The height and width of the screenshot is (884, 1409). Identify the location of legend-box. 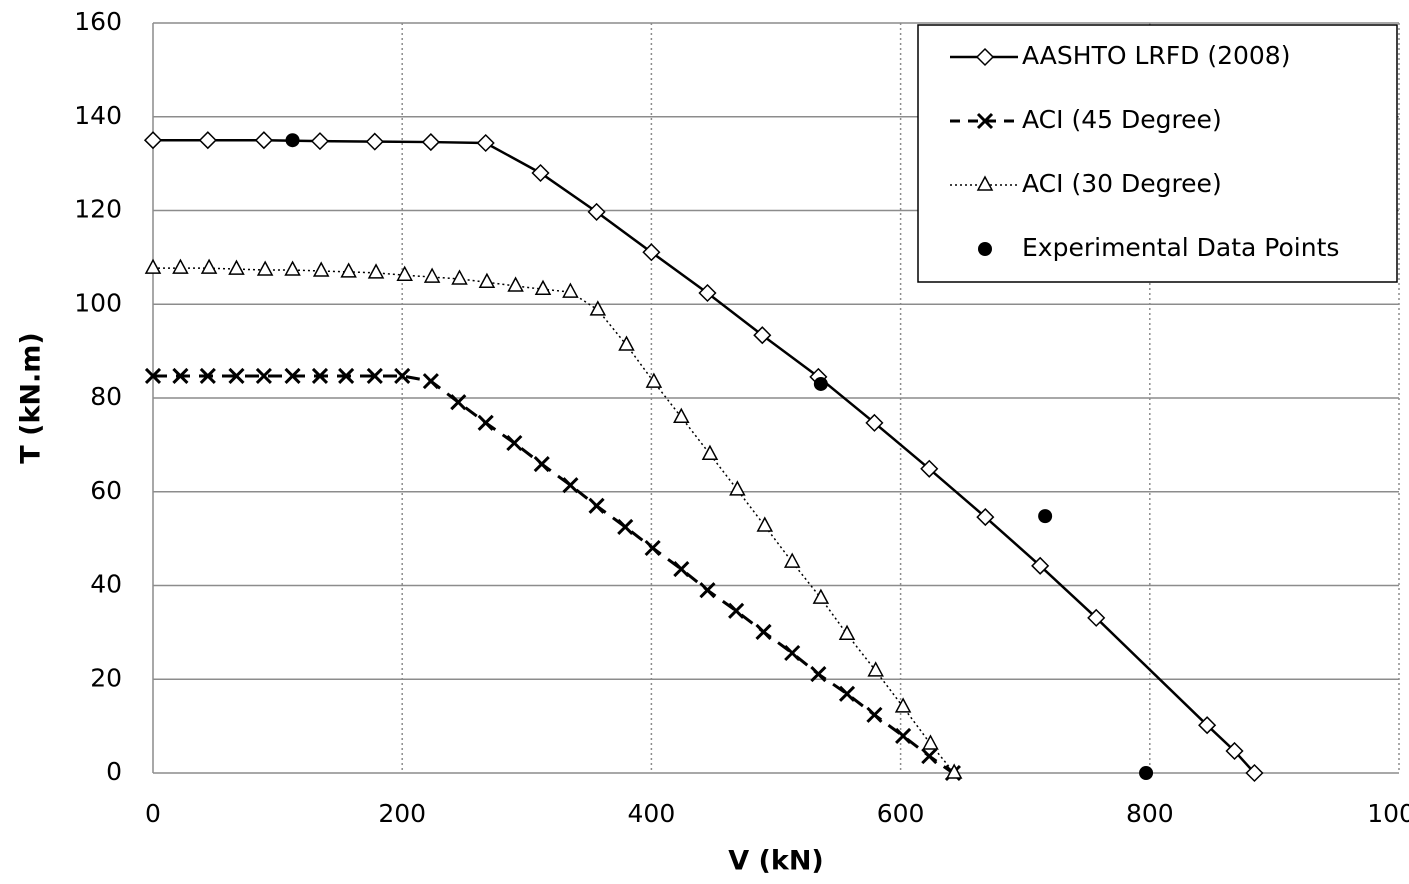
(1157, 153).